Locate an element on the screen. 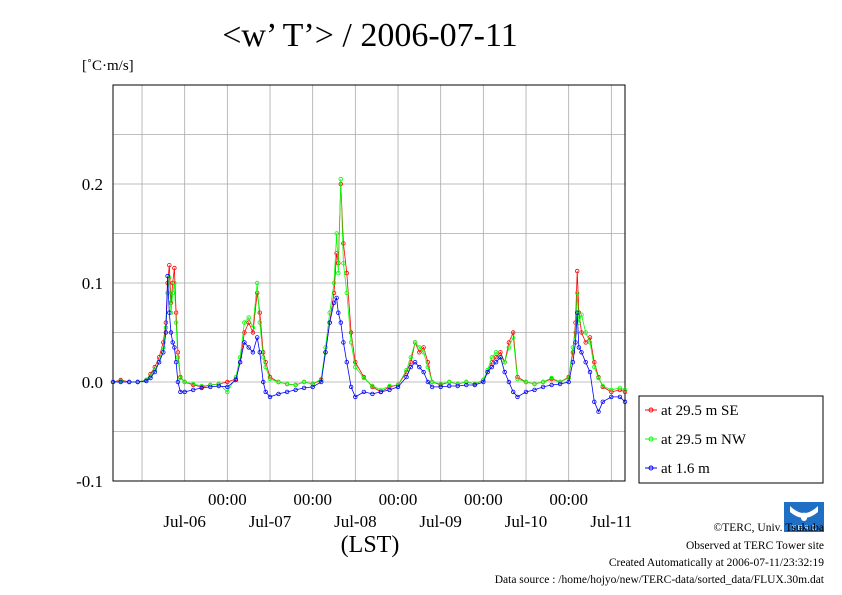 The height and width of the screenshot is (595, 842). x-tick-date-label: Jul-07 is located at coordinates (270, 521).